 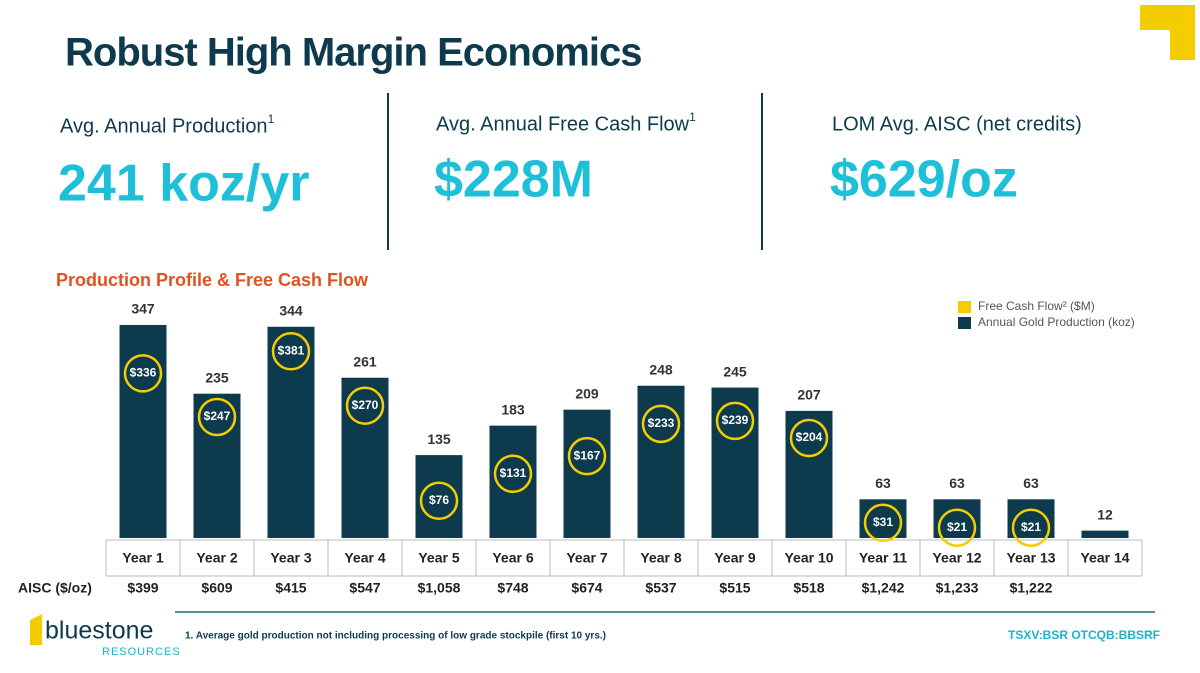 I want to click on bar-value-label: 12, so click(x=1105, y=514).